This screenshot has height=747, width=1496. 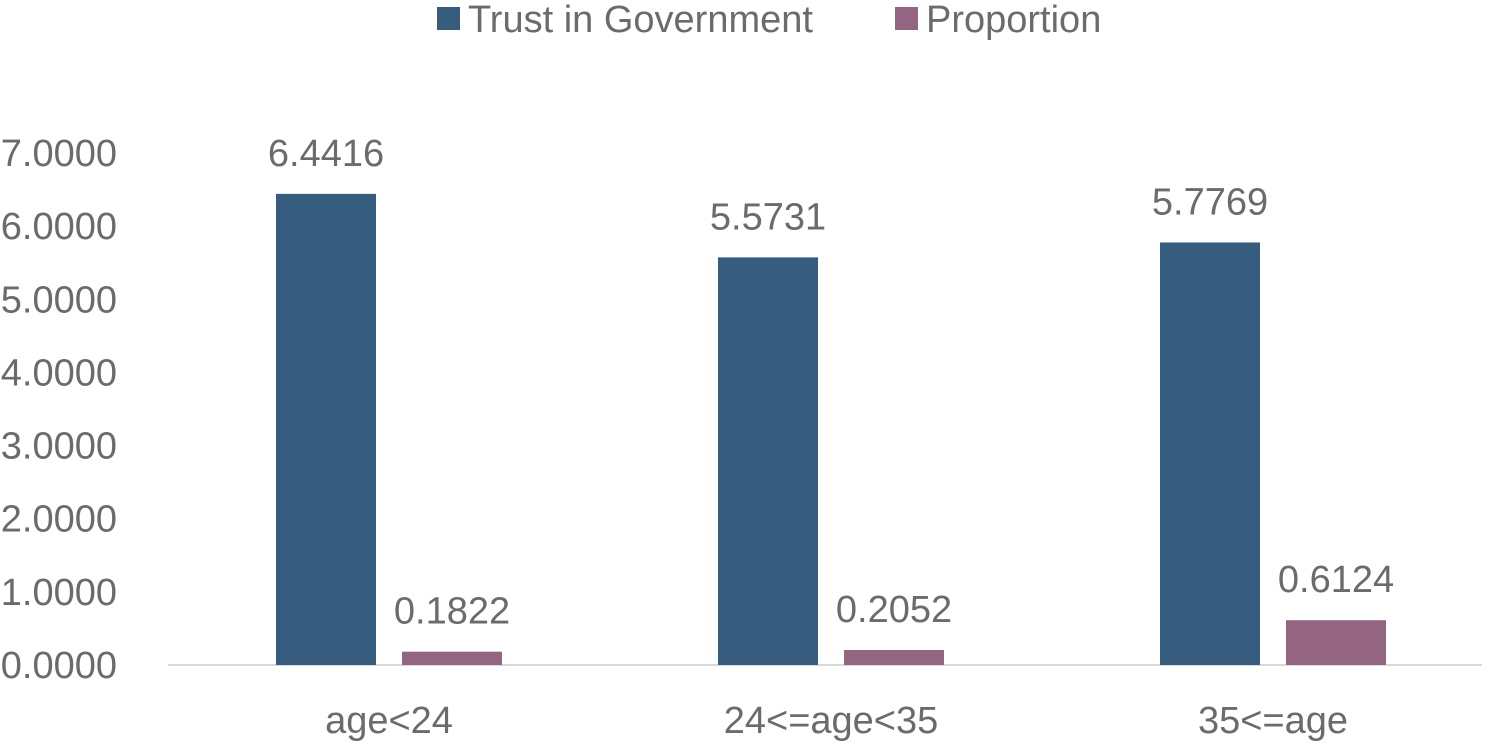 What do you see at coordinates (59, 300) in the screenshot?
I see `y-tick-label: 5.0000` at bounding box center [59, 300].